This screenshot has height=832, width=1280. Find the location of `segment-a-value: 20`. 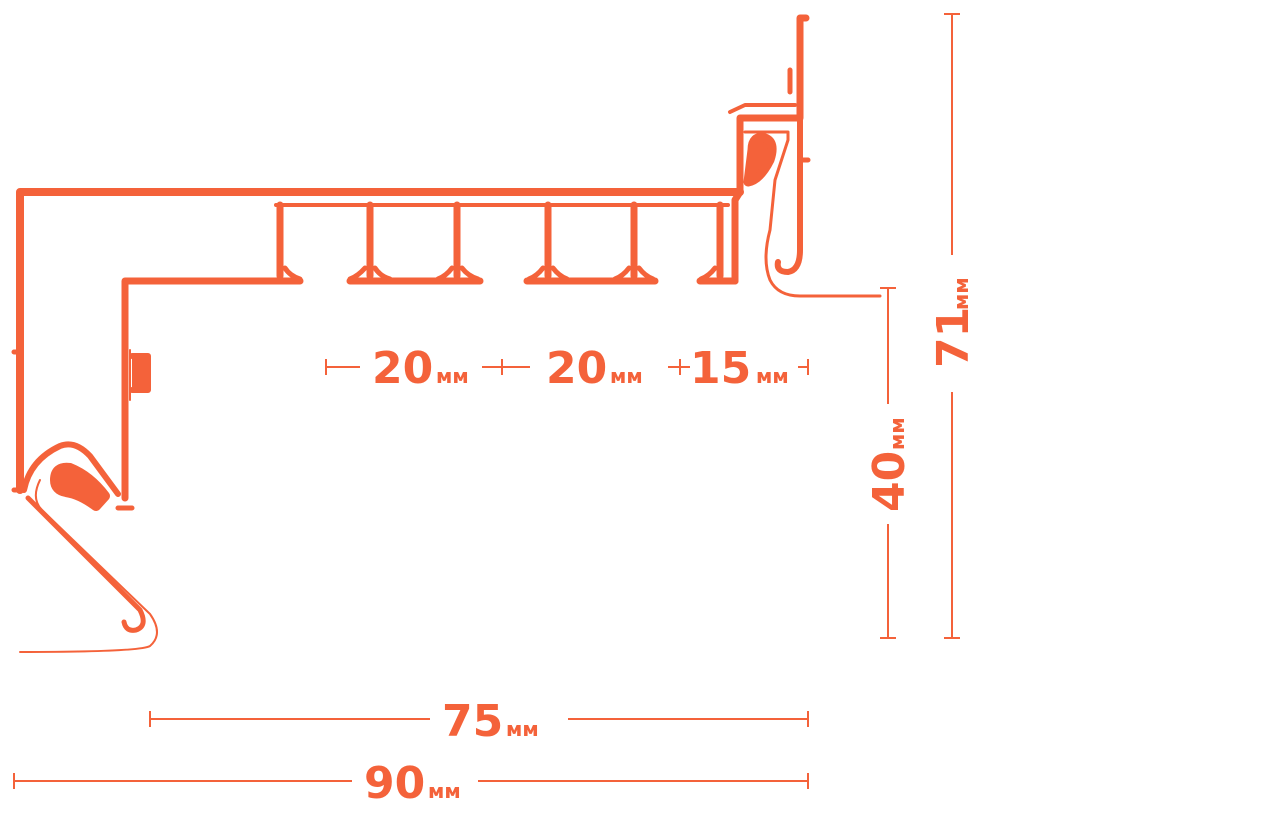

segment-a-value: 20 is located at coordinates (402, 368).